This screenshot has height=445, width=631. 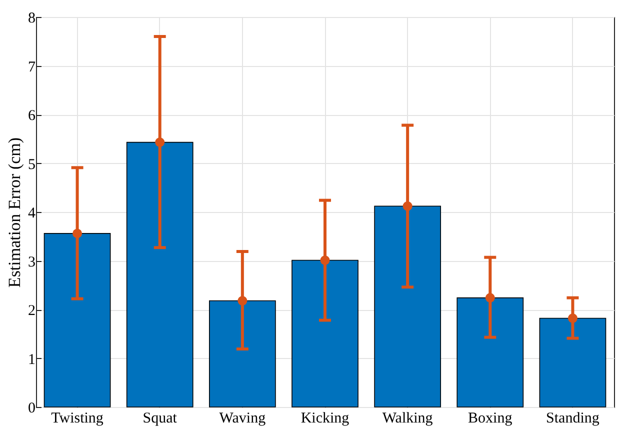 What do you see at coordinates (32, 116) in the screenshot?
I see `y-tick-label: 6` at bounding box center [32, 116].